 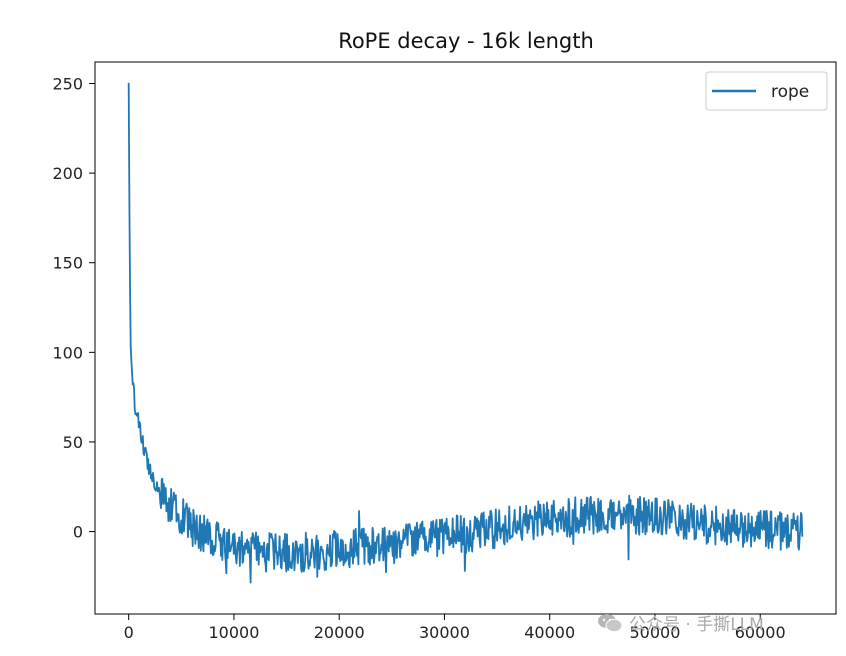 What do you see at coordinates (760, 632) in the screenshot?
I see `x-tick-label: 60000` at bounding box center [760, 632].